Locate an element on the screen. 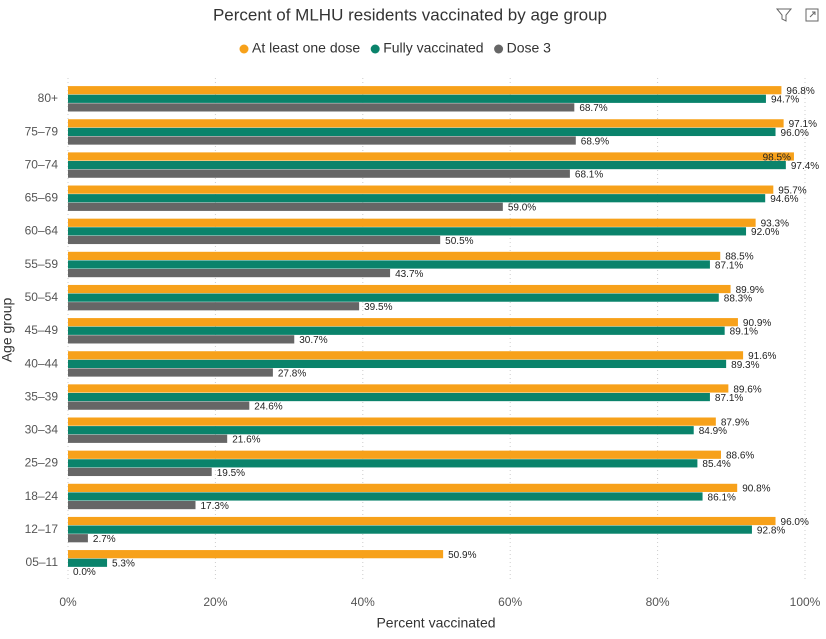 This screenshot has width=826, height=639. value-label: 94.6% is located at coordinates (784, 199).